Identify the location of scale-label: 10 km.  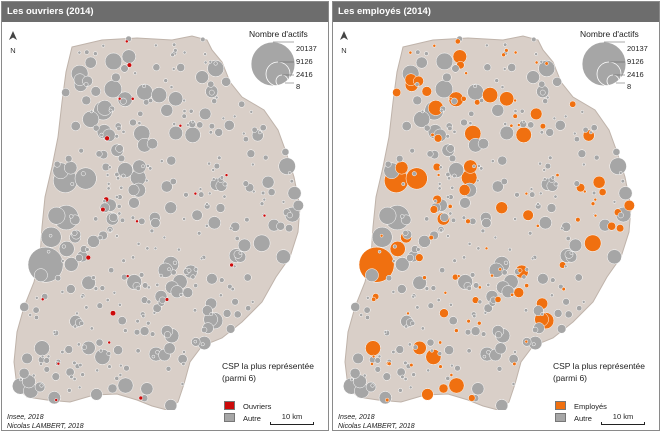
(292, 416).